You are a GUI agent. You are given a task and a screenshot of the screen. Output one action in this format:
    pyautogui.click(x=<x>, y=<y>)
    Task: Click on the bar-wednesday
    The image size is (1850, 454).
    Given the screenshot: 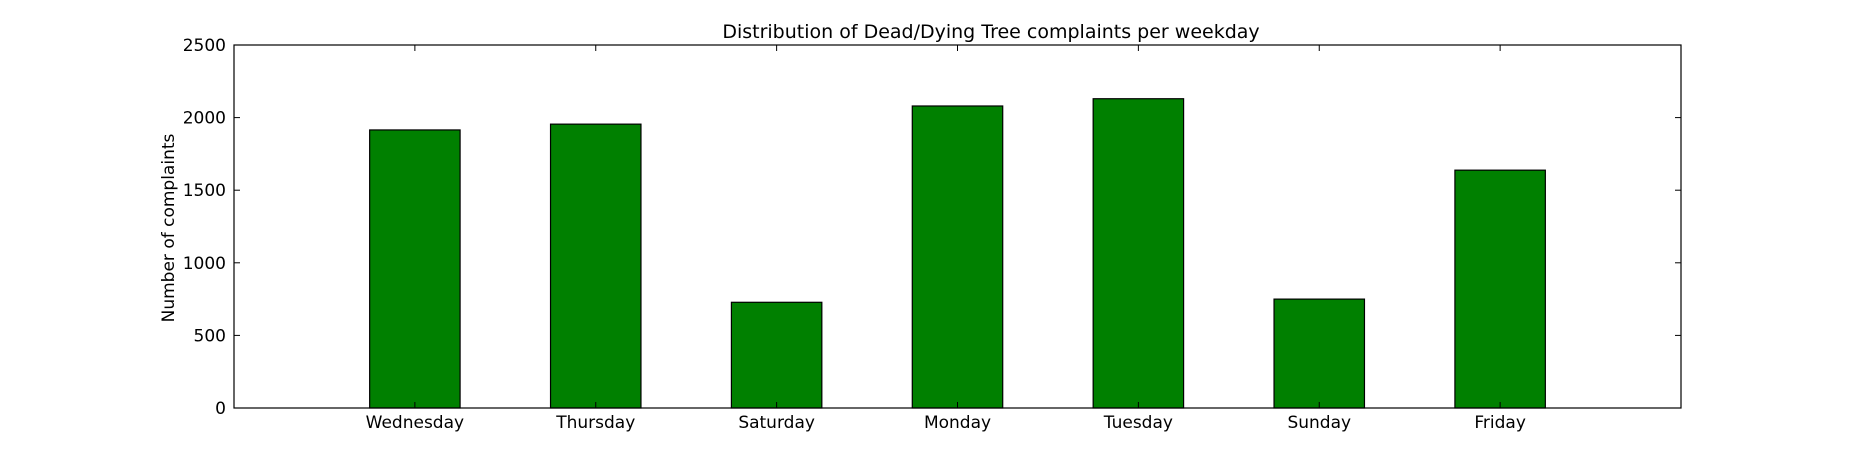 What is the action you would take?
    pyautogui.click(x=415, y=269)
    